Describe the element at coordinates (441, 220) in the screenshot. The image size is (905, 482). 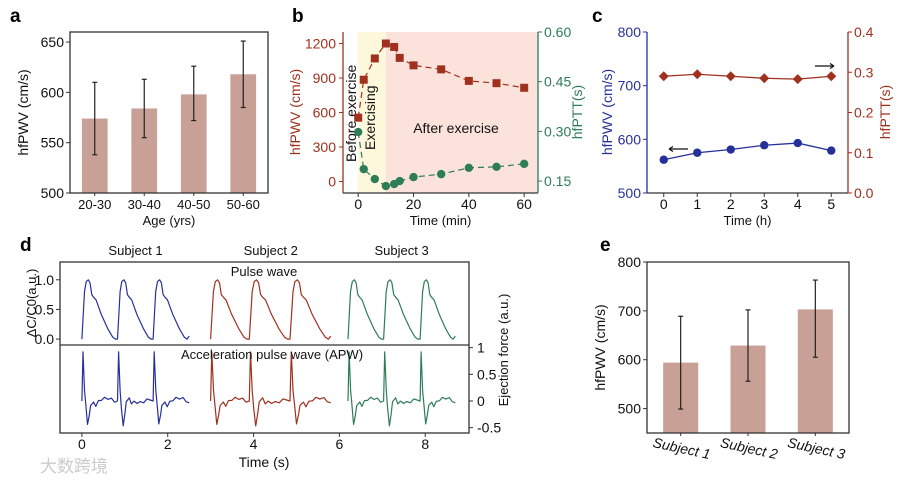
I see `x-axis-label-b: Time (min)` at that location.